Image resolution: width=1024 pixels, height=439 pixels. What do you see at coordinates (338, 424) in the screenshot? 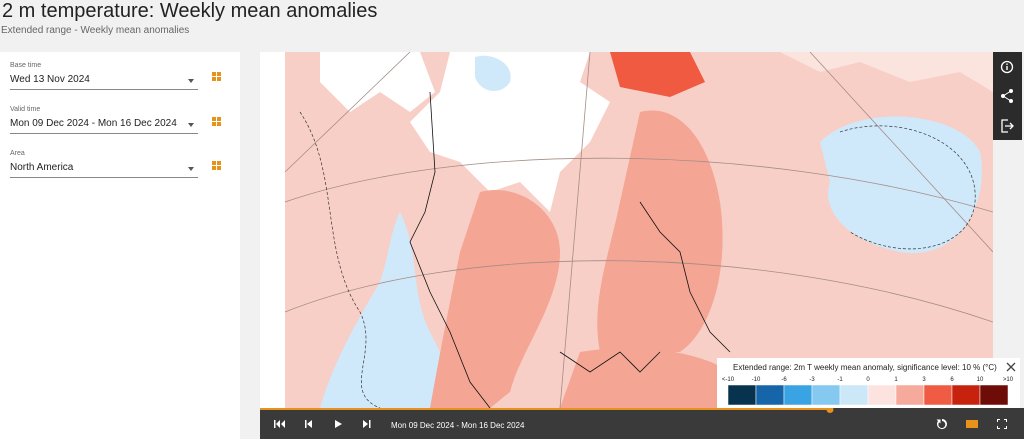
I see `play-button` at bounding box center [338, 424].